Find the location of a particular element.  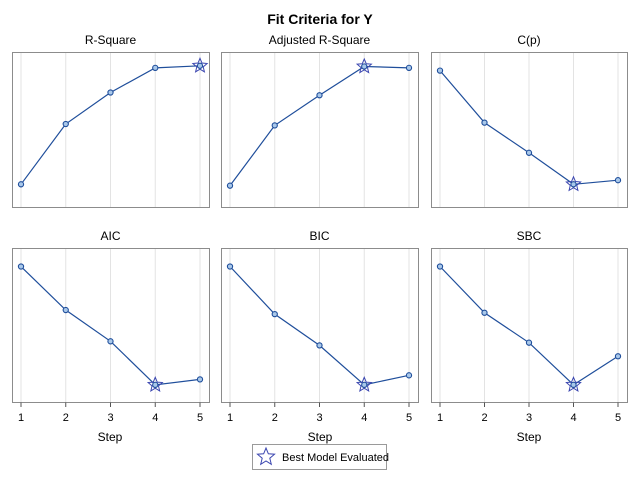

panel-title: BIC is located at coordinates (319, 236).